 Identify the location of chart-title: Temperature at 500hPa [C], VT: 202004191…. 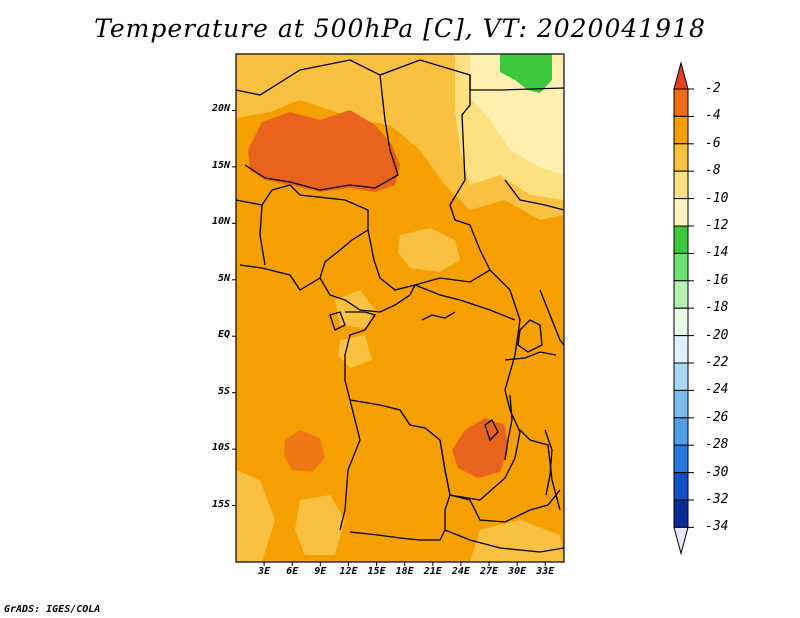
(400, 28).